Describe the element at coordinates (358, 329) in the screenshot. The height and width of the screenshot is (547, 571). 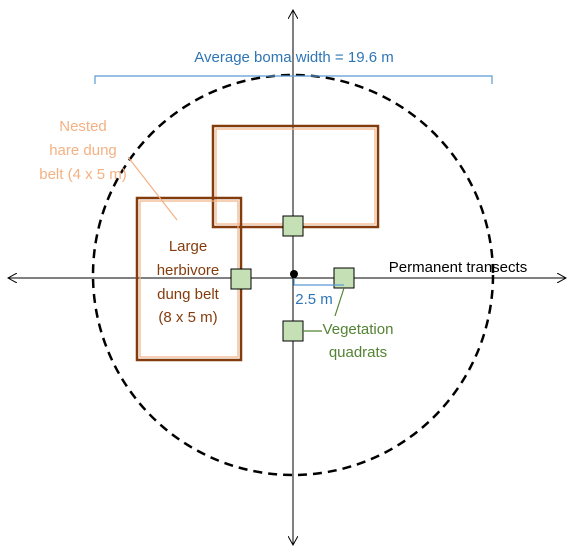
I see `quadrat-label: Vegetation` at that location.